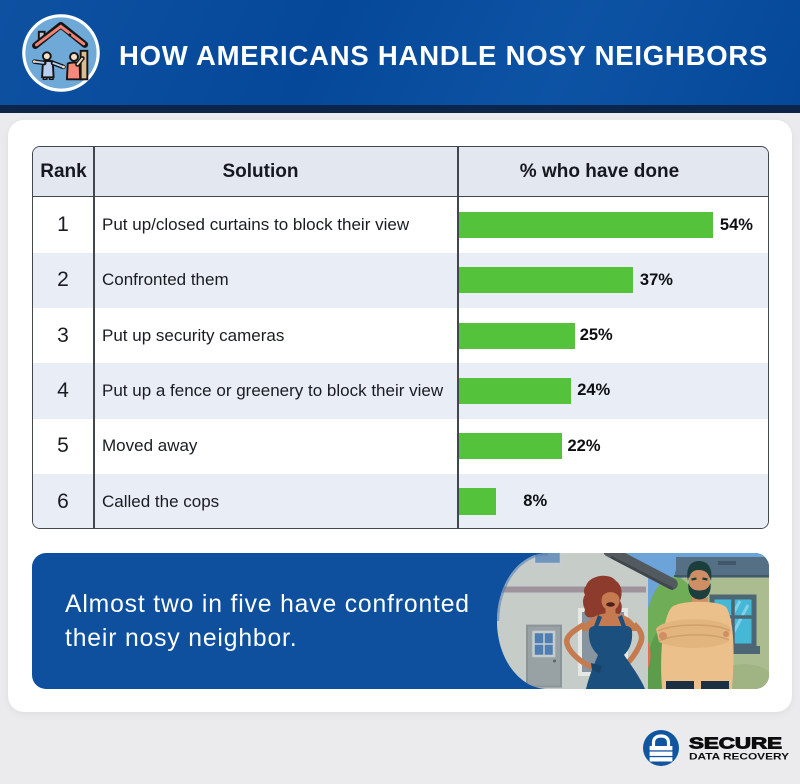  Describe the element at coordinates (735, 744) in the screenshot. I see `svg-text: SECURE` at that location.